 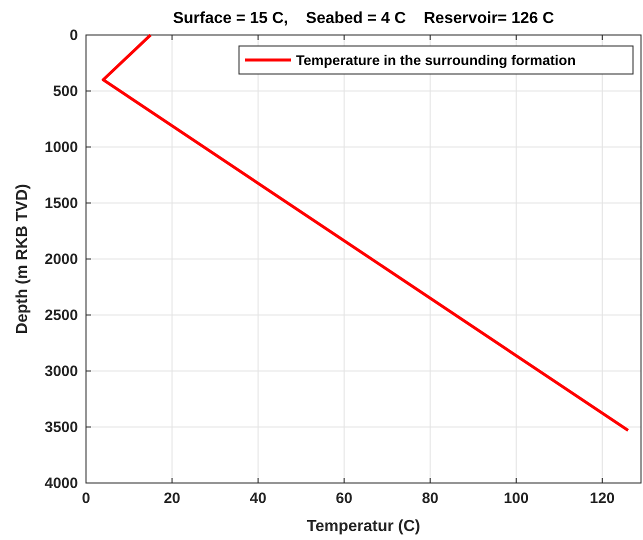 What do you see at coordinates (430, 498) in the screenshot?
I see `x-tick-label: 80` at bounding box center [430, 498].